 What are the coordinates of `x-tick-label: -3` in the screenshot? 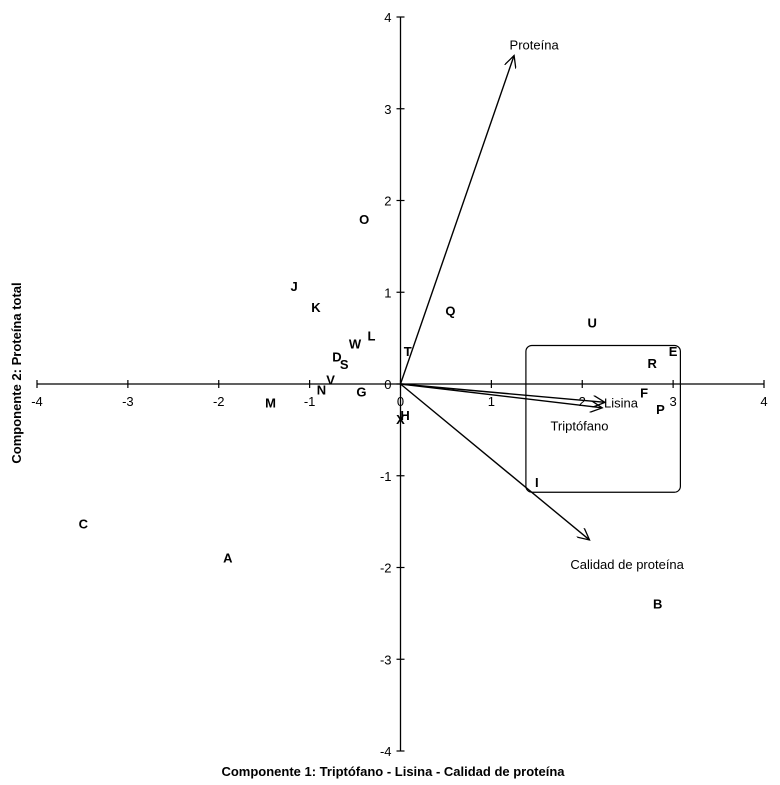 It's located at (128, 401).